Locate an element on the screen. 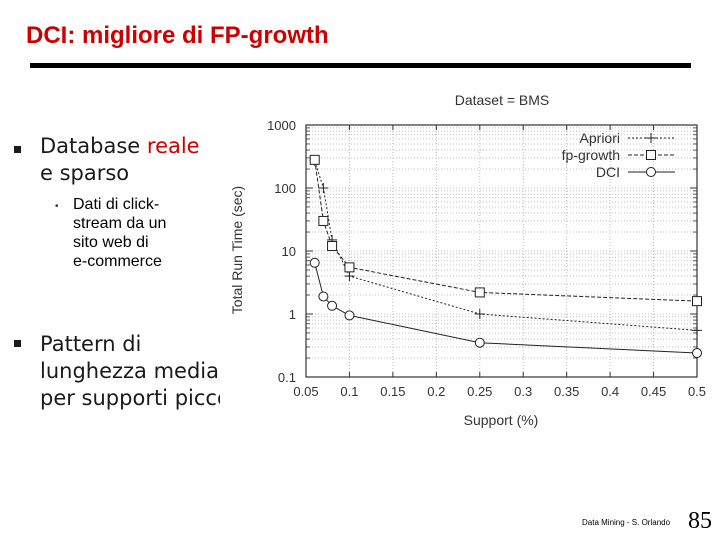  x-tick-label: 0.05 is located at coordinates (305, 391).